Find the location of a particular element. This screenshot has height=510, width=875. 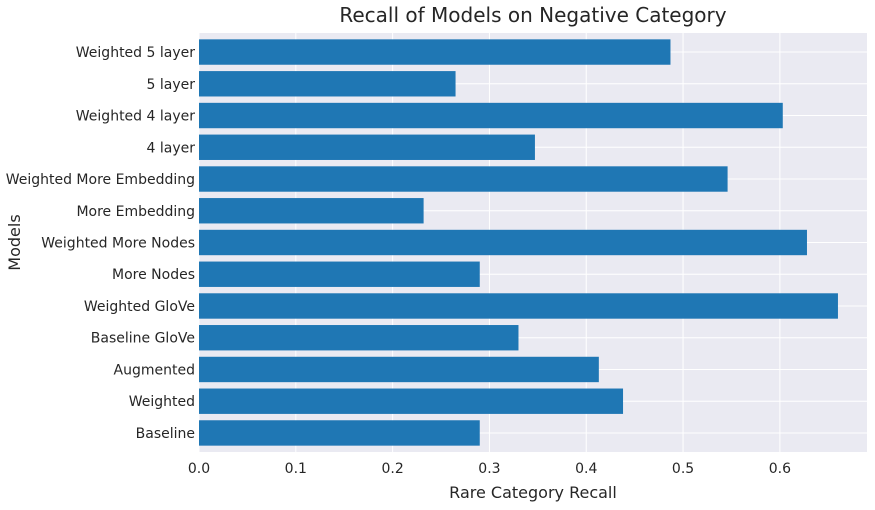

y-axis-label: Models is located at coordinates (14, 242).